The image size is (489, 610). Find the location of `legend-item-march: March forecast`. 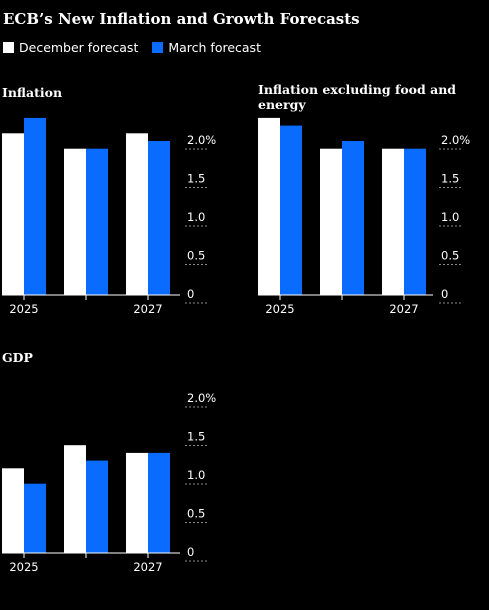

legend-item-march: March forecast is located at coordinates (206, 47).